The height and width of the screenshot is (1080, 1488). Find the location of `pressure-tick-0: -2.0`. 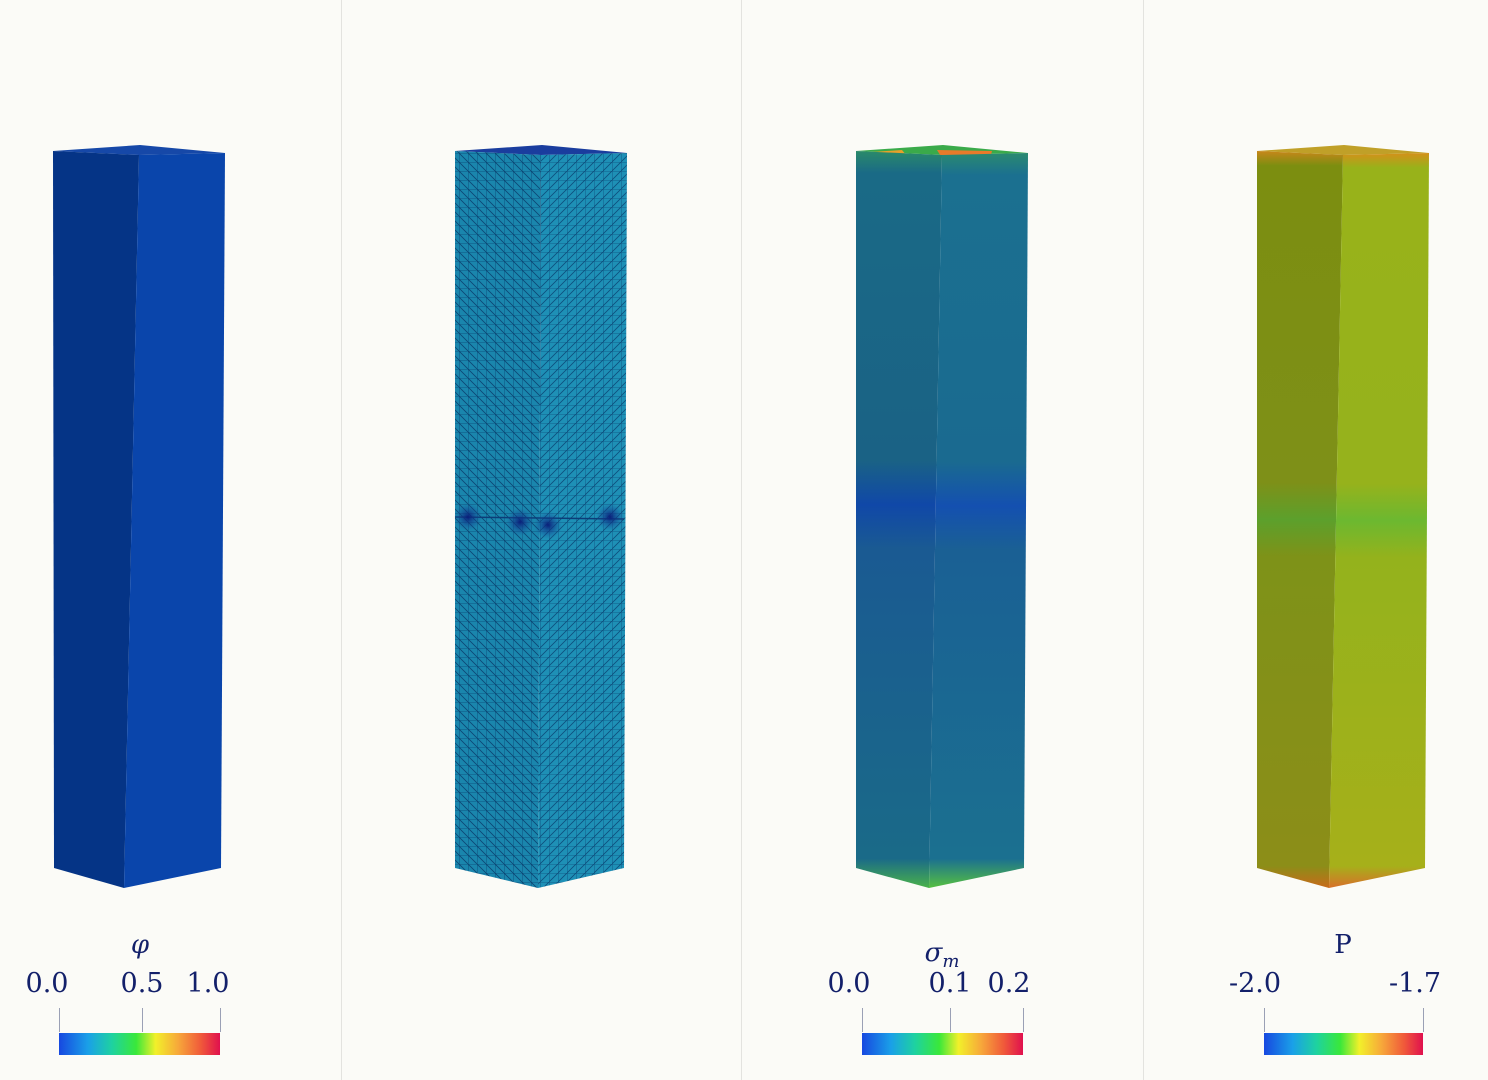

pressure-tick-0: -2.0 is located at coordinates (1255, 983).